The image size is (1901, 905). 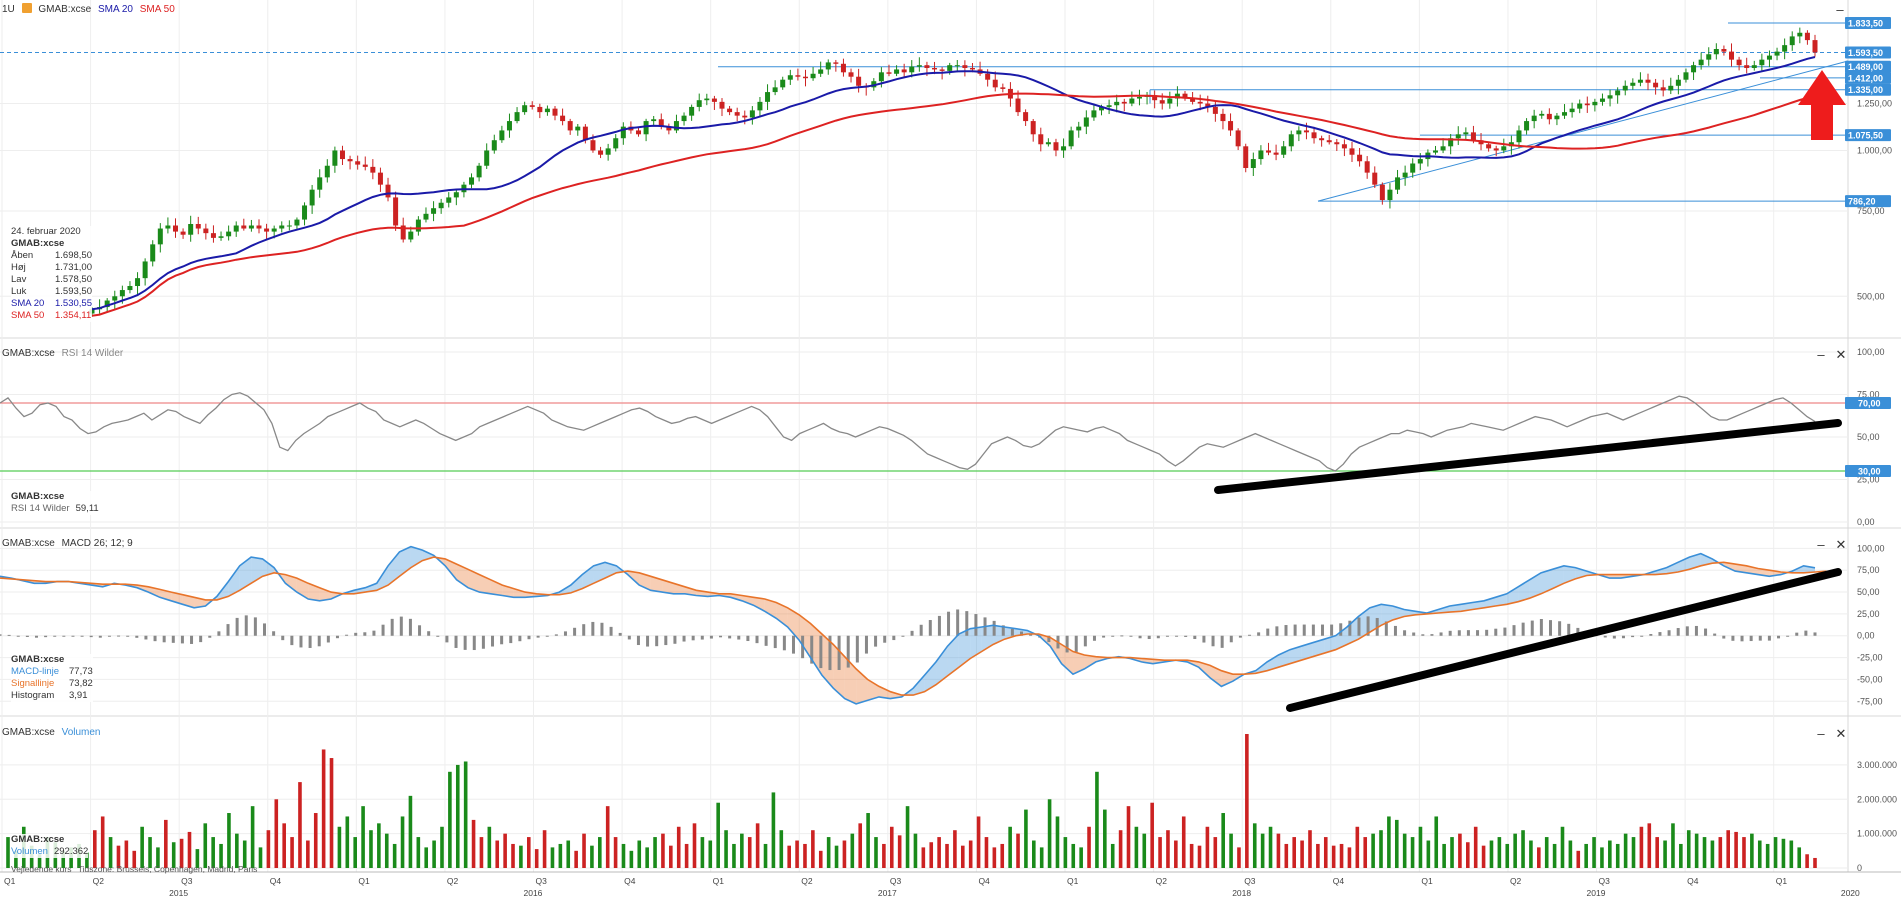 What do you see at coordinates (92, 353) in the screenshot?
I see `rsi-indicator-name: RSI 14 Wilder` at bounding box center [92, 353].